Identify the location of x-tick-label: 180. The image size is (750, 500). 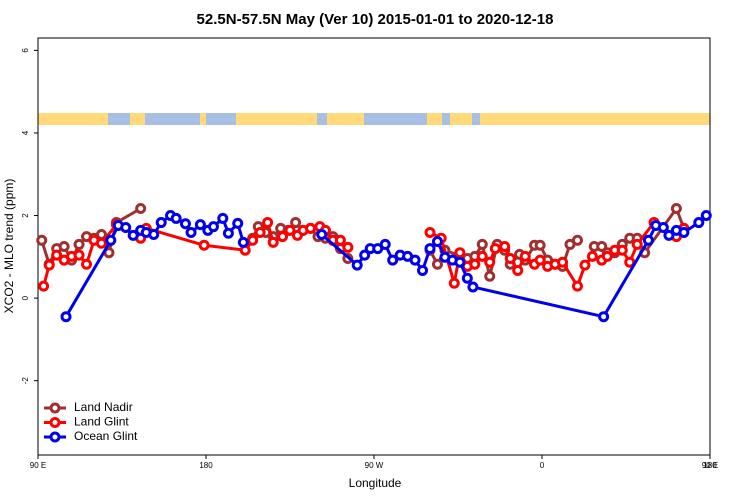
(206, 465).